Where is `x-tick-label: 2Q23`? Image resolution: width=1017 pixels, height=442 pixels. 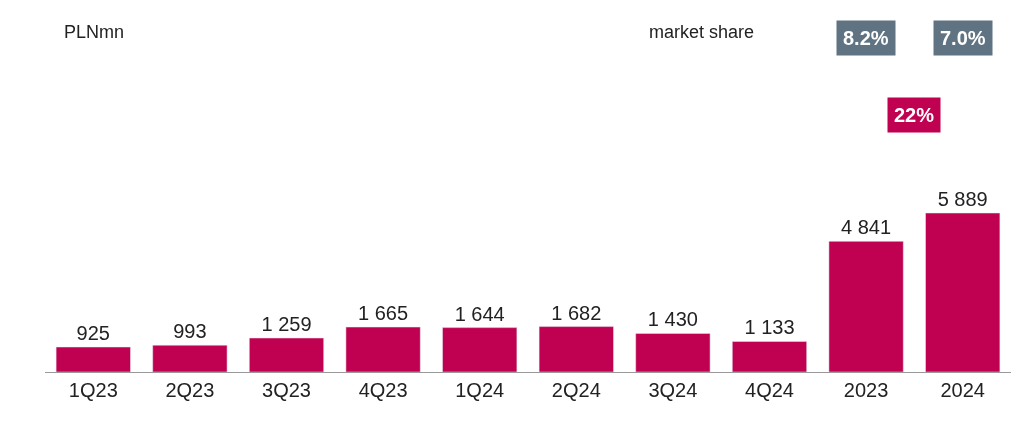 x-tick-label: 2Q23 is located at coordinates (190, 390).